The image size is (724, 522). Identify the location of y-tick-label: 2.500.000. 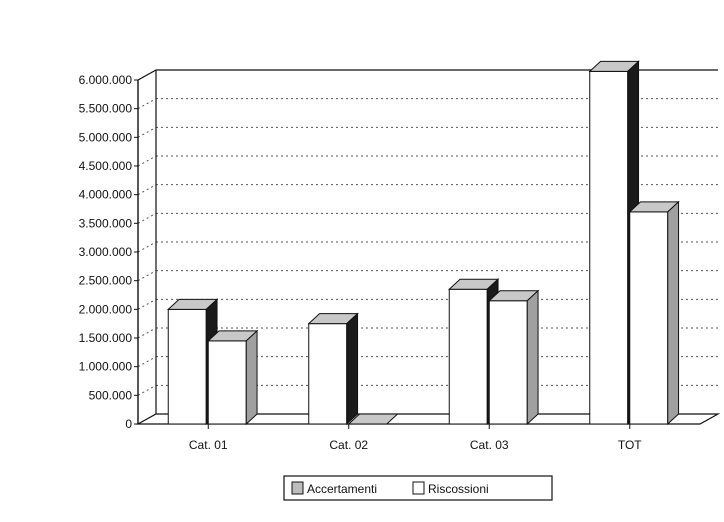
(106, 281).